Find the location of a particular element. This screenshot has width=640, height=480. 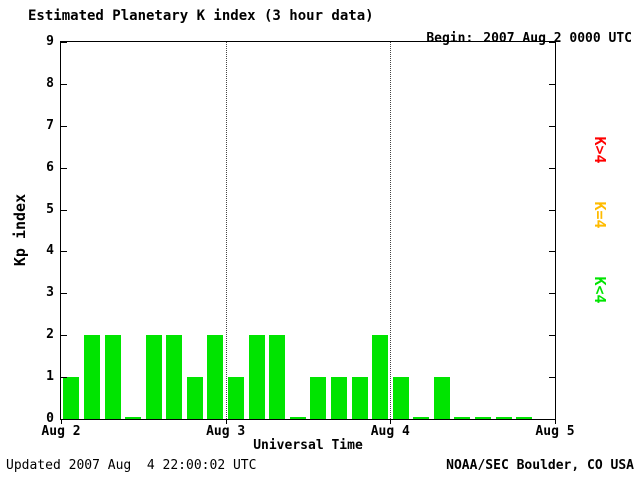

x-tick-label: Aug 5 is located at coordinates (555, 431).